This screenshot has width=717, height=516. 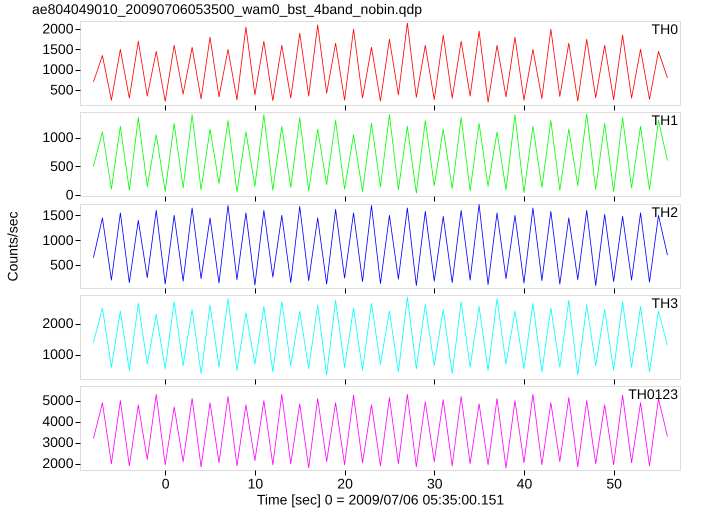 I want to click on x-tick-label: 0, so click(x=166, y=484).